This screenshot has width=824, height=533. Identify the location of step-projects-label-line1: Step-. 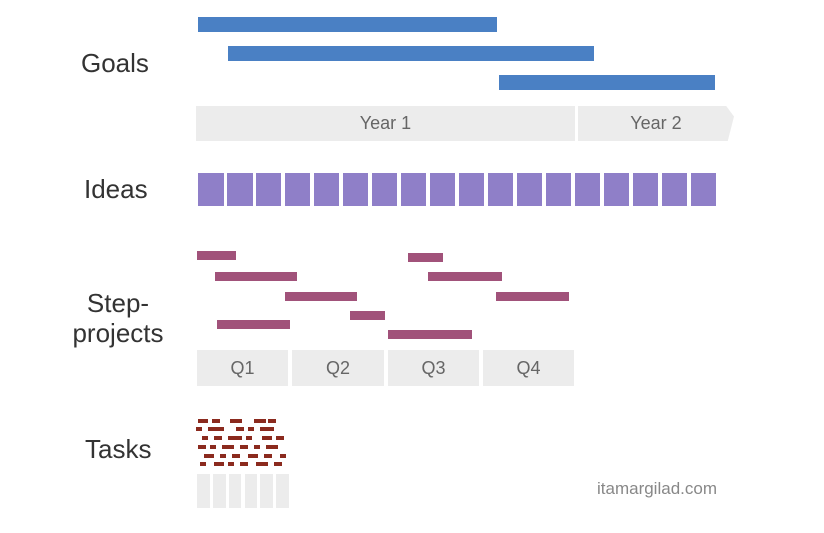
(118, 303).